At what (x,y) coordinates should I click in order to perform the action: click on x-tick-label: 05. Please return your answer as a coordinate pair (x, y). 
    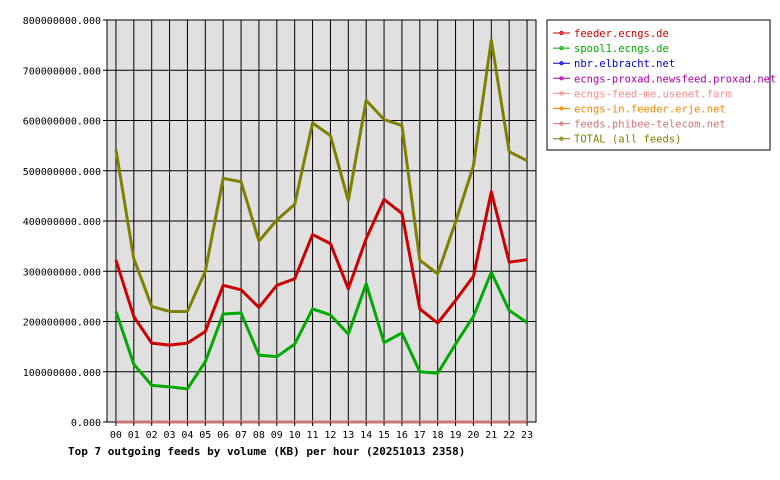
    Looking at the image, I should click on (205, 435).